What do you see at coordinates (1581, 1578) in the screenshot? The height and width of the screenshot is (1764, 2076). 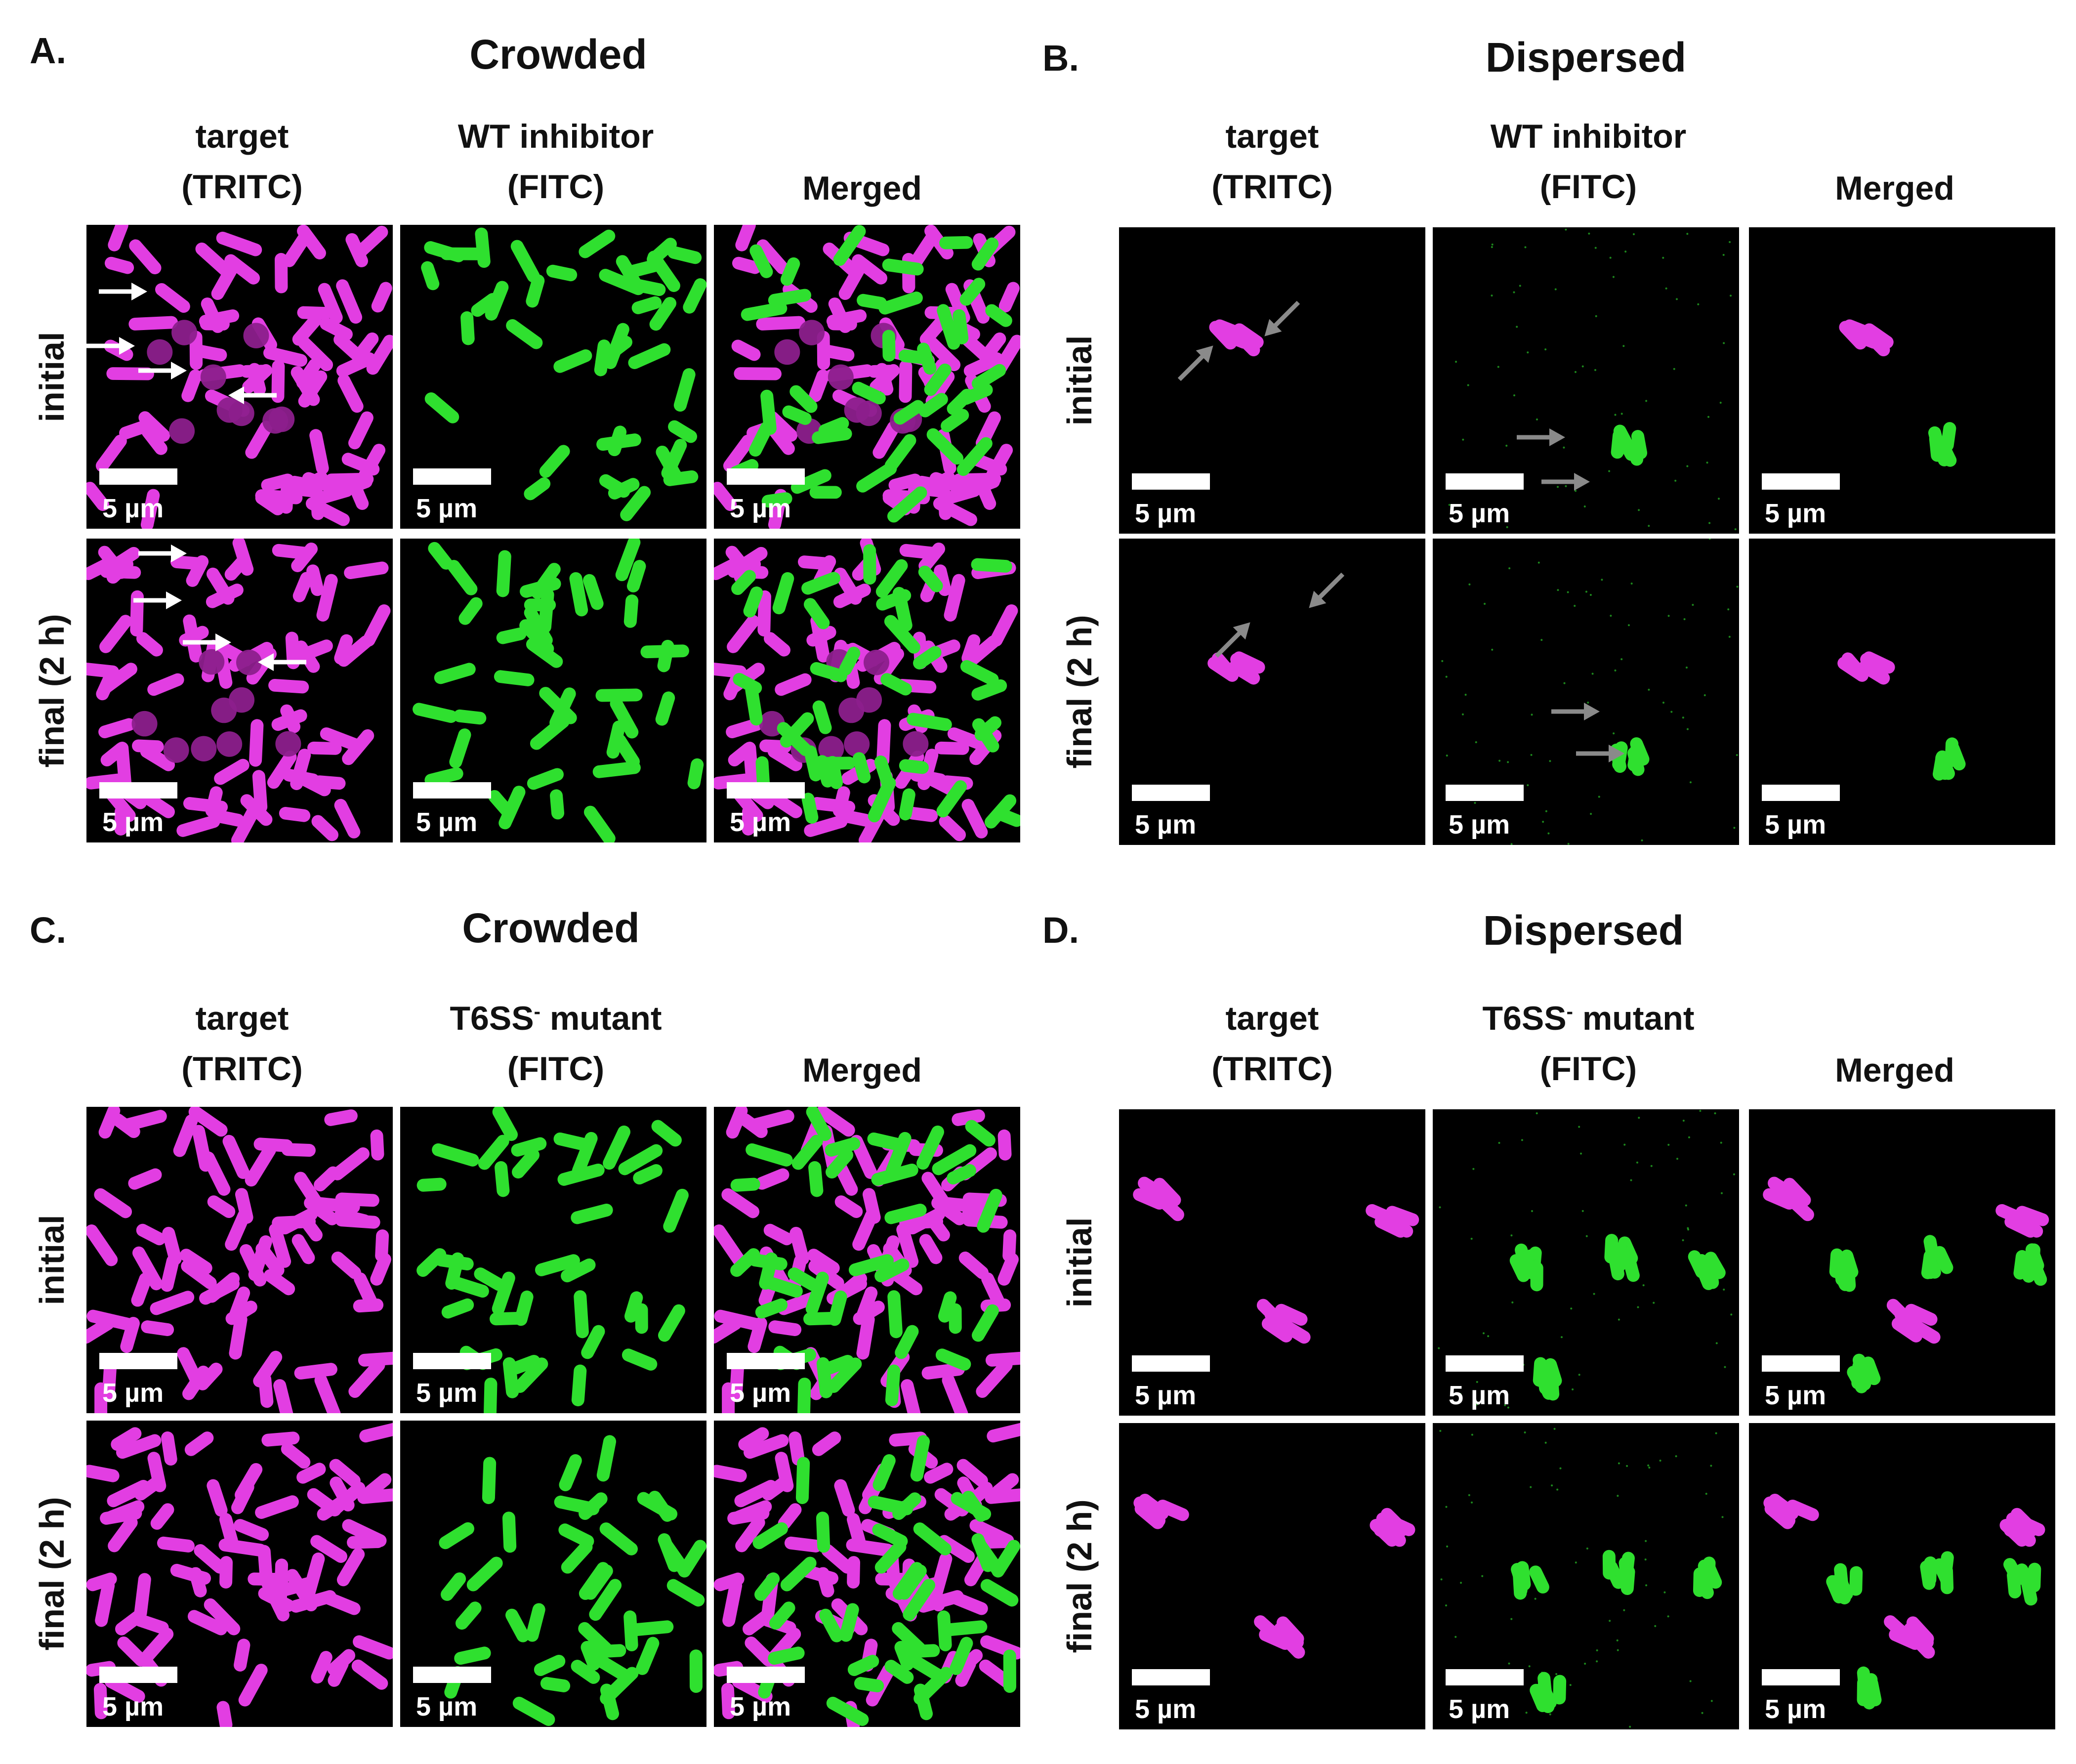 I see `micrograph-image` at bounding box center [1581, 1578].